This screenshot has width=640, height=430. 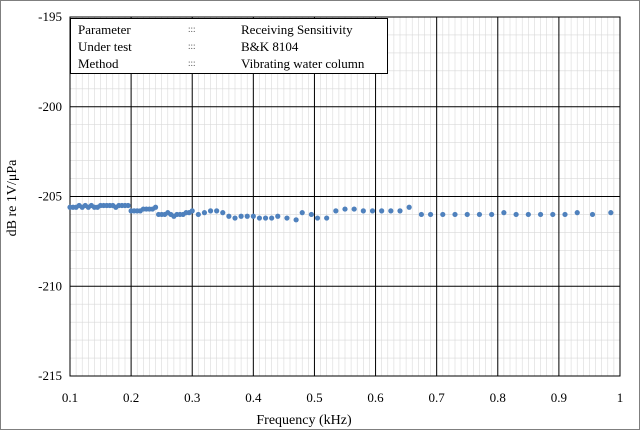 I want to click on x-tick-labels: 0.1 0.2 0.3 0.4 0.5 0.6 0.7 0.8 0.9 1, so click(x=342, y=397).